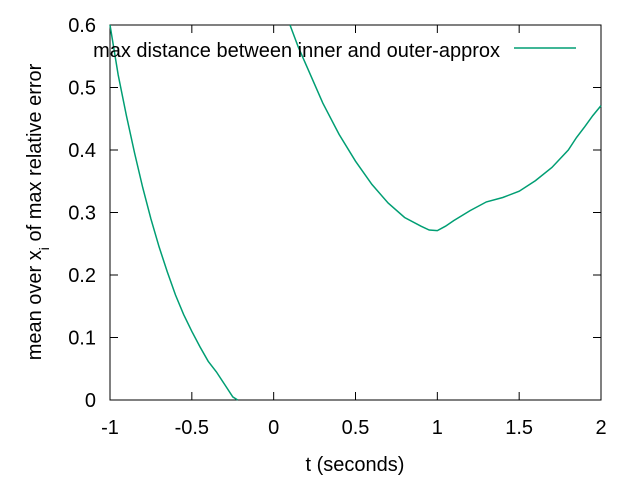 Image resolution: width=640 pixels, height=480 pixels. Describe the element at coordinates (437, 428) in the screenshot. I see `x-tick-label: 1` at that location.